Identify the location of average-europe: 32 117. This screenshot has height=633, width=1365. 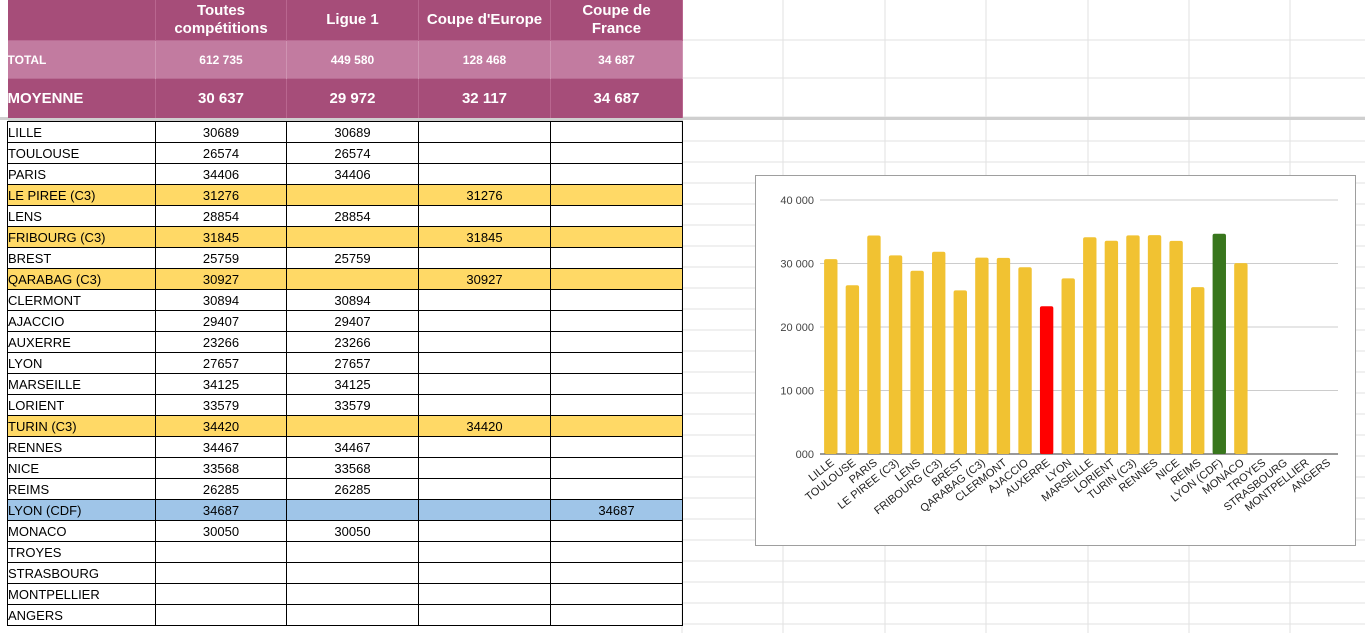
(484, 98).